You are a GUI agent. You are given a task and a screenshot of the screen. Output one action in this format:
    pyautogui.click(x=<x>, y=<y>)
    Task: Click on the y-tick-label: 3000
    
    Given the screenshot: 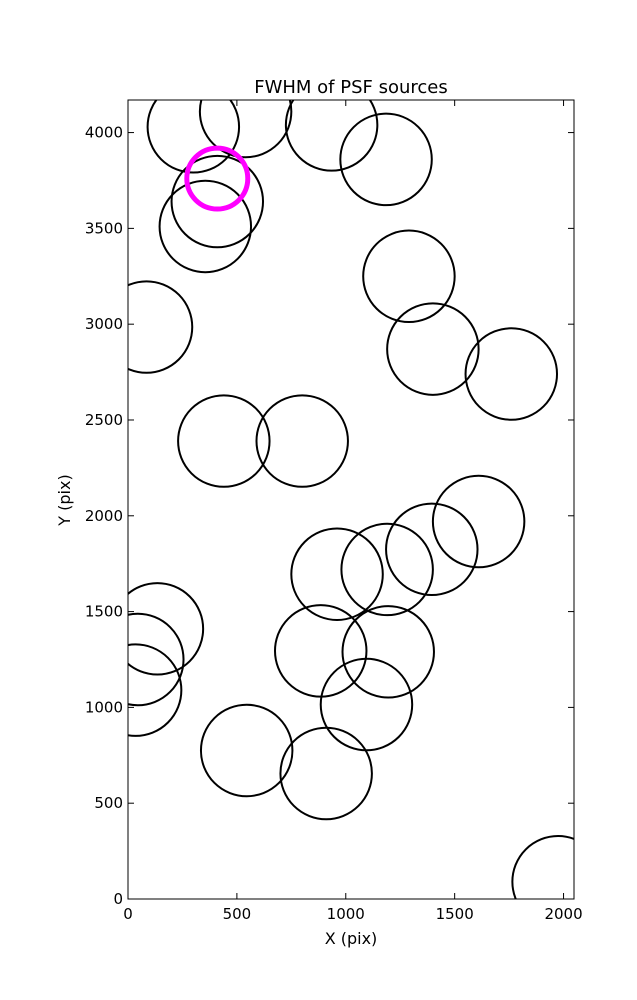 What is the action you would take?
    pyautogui.click(x=104, y=324)
    